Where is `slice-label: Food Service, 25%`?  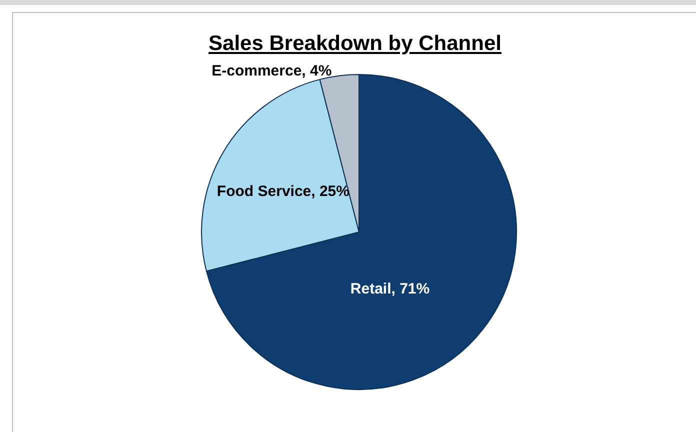 slice-label: Food Service, 25% is located at coordinates (283, 191).